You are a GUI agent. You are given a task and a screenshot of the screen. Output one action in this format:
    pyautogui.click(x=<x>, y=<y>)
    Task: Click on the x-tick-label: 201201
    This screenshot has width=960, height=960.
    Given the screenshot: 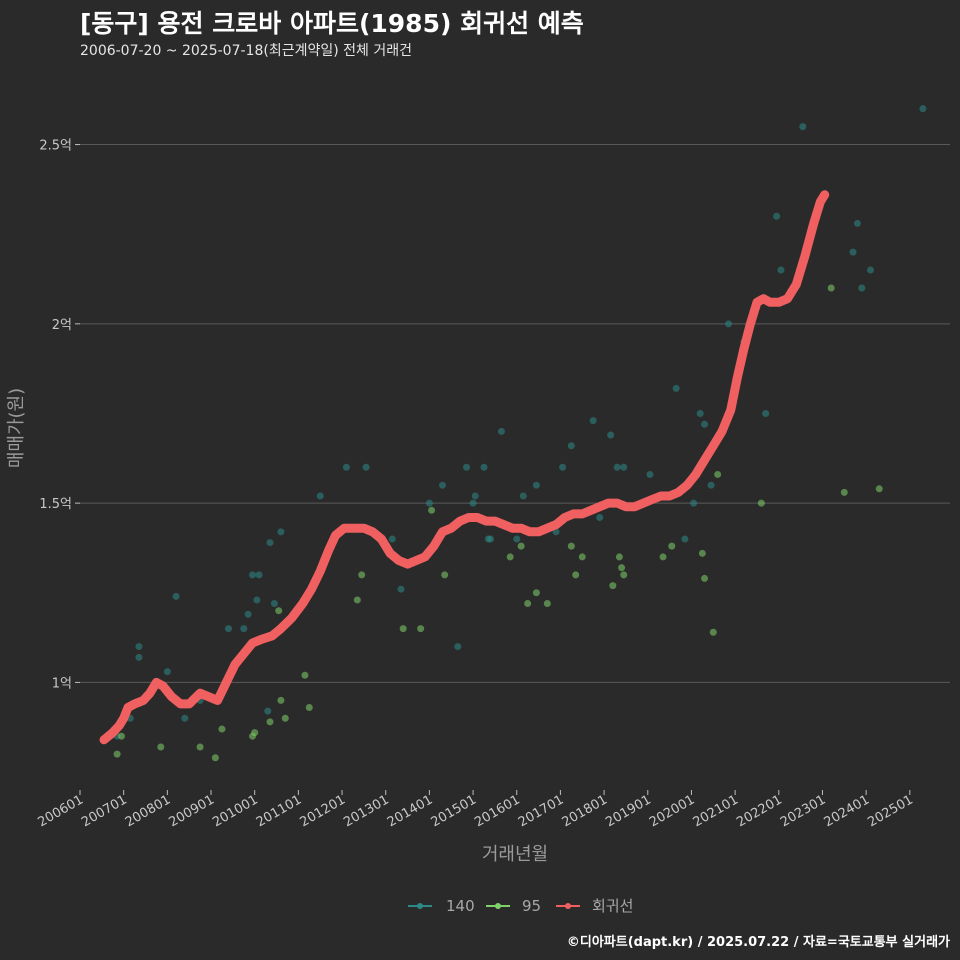 What is the action you would take?
    pyautogui.click(x=323, y=811)
    